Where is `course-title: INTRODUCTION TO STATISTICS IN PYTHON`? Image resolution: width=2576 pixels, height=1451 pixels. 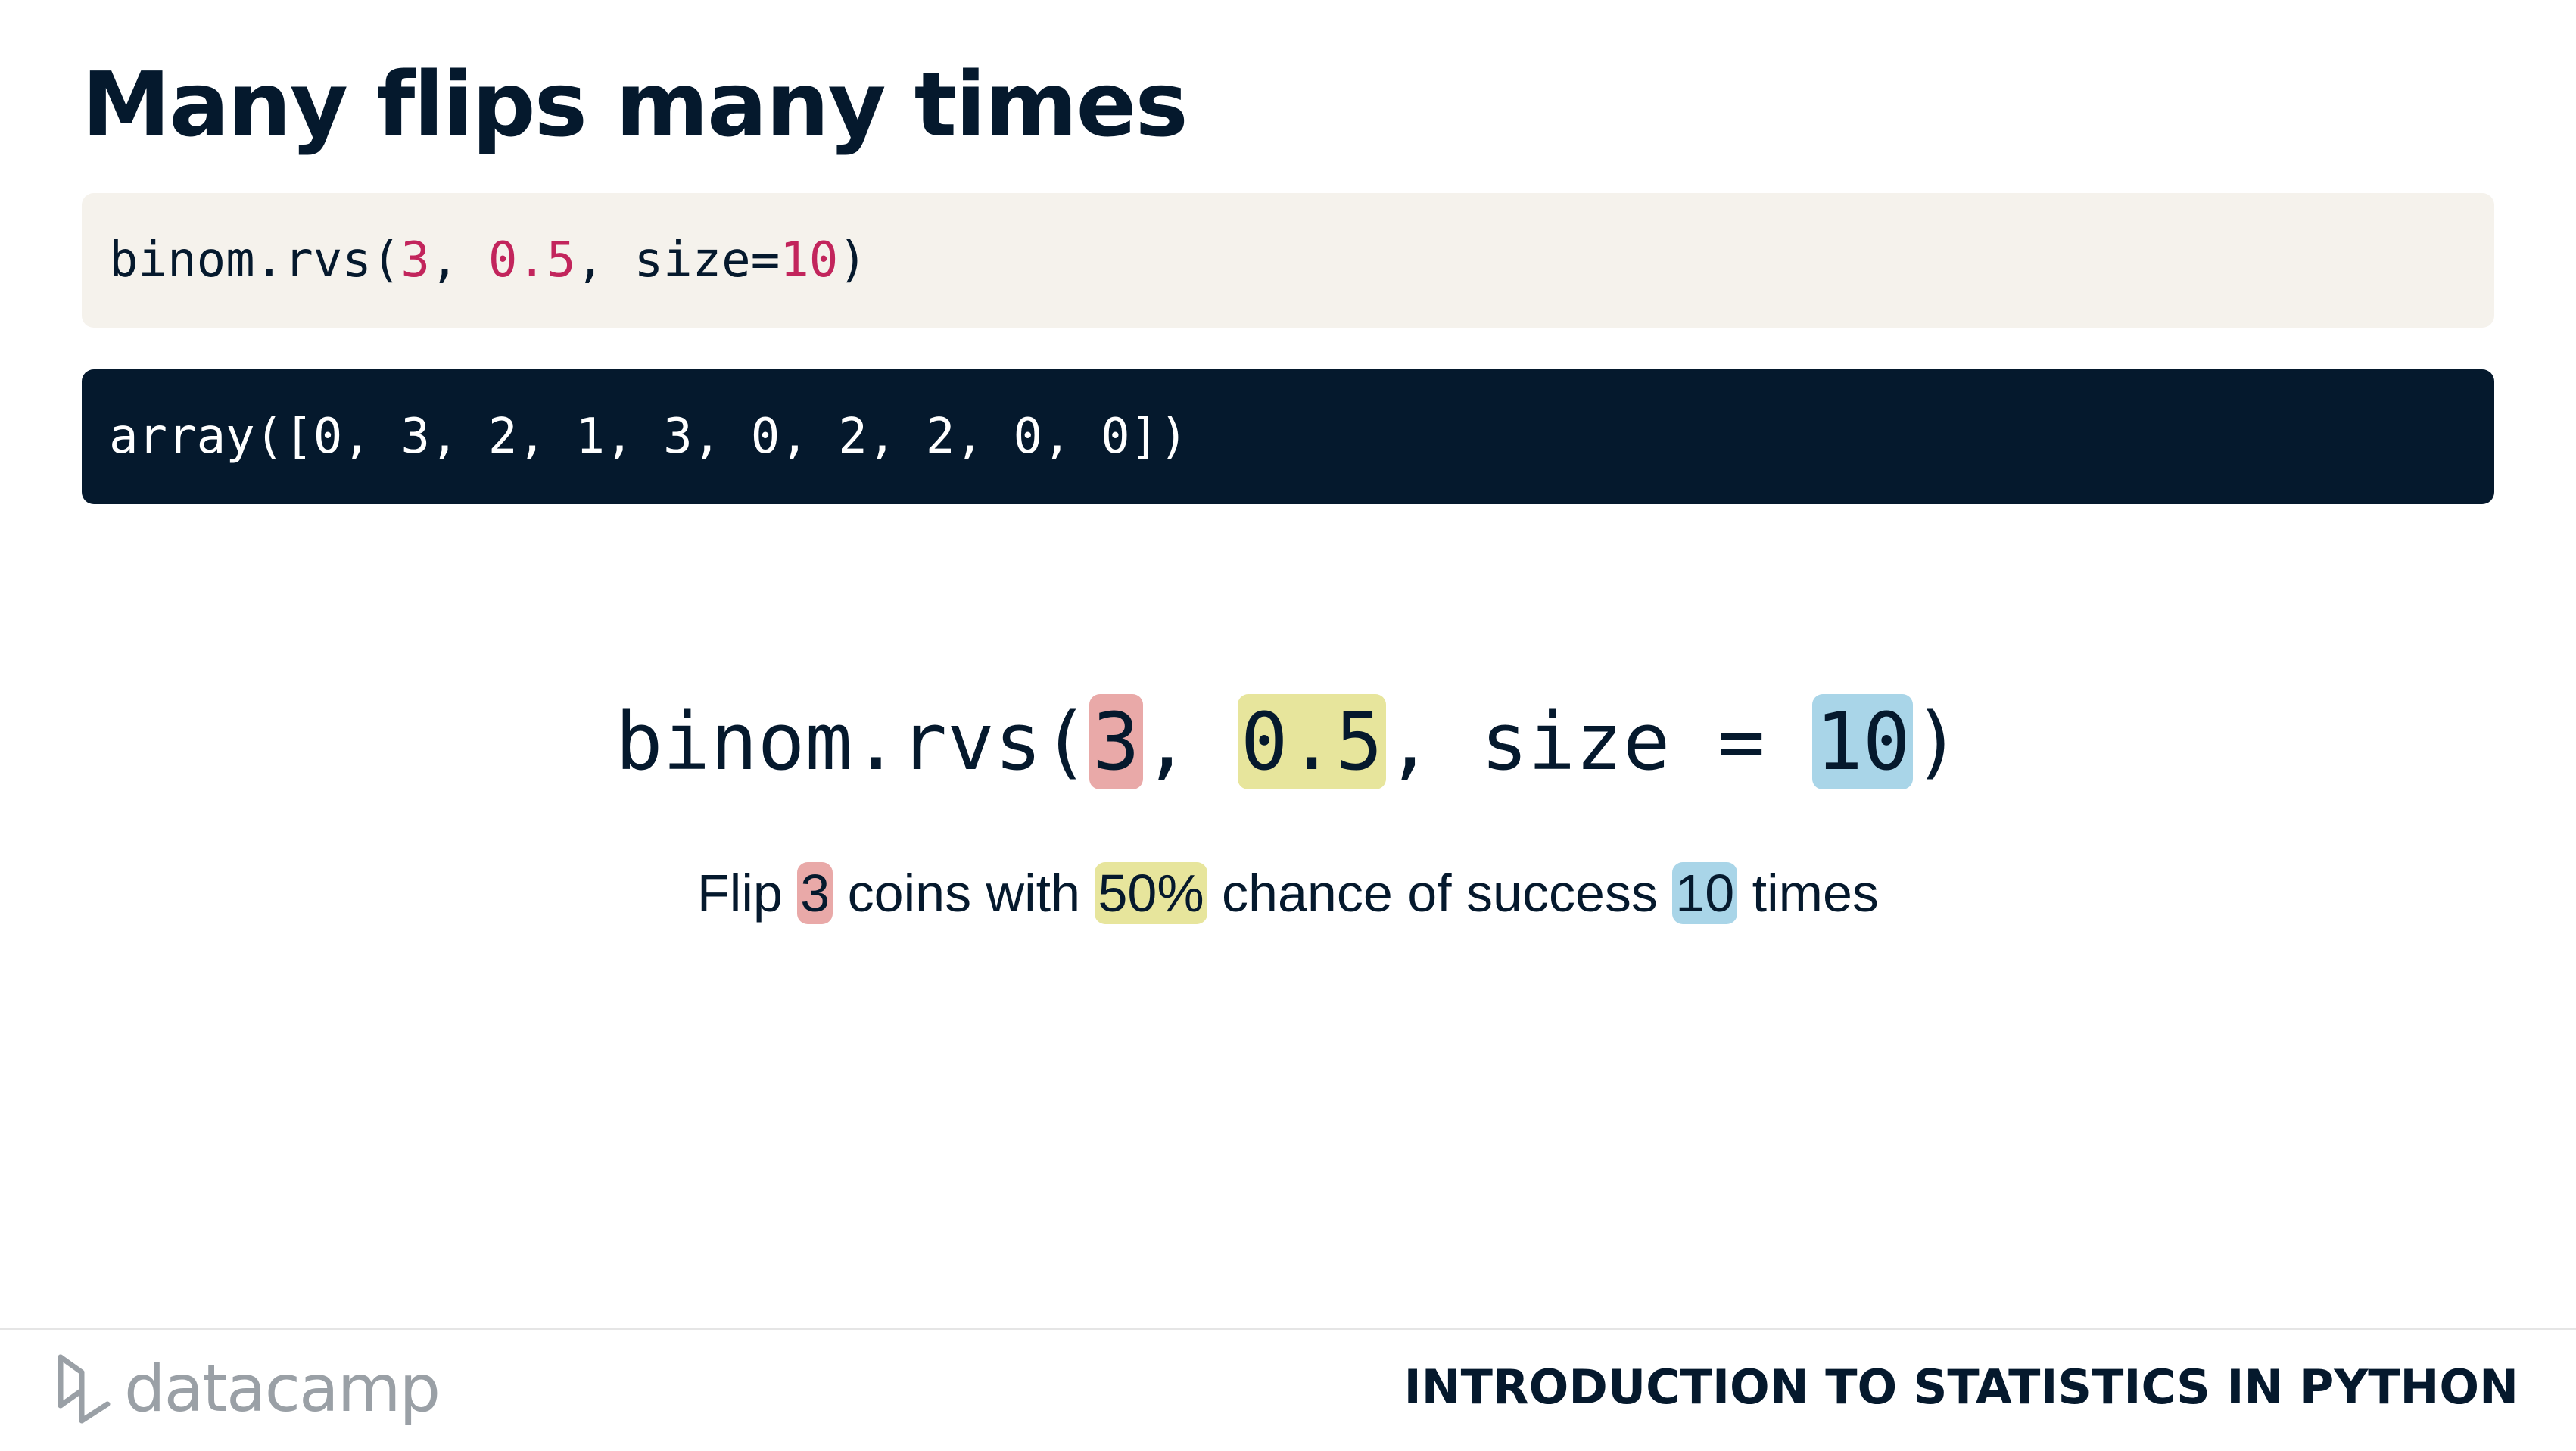 course-title: INTRODUCTION TO STATISTICS IN PYTHON is located at coordinates (1960, 1387).